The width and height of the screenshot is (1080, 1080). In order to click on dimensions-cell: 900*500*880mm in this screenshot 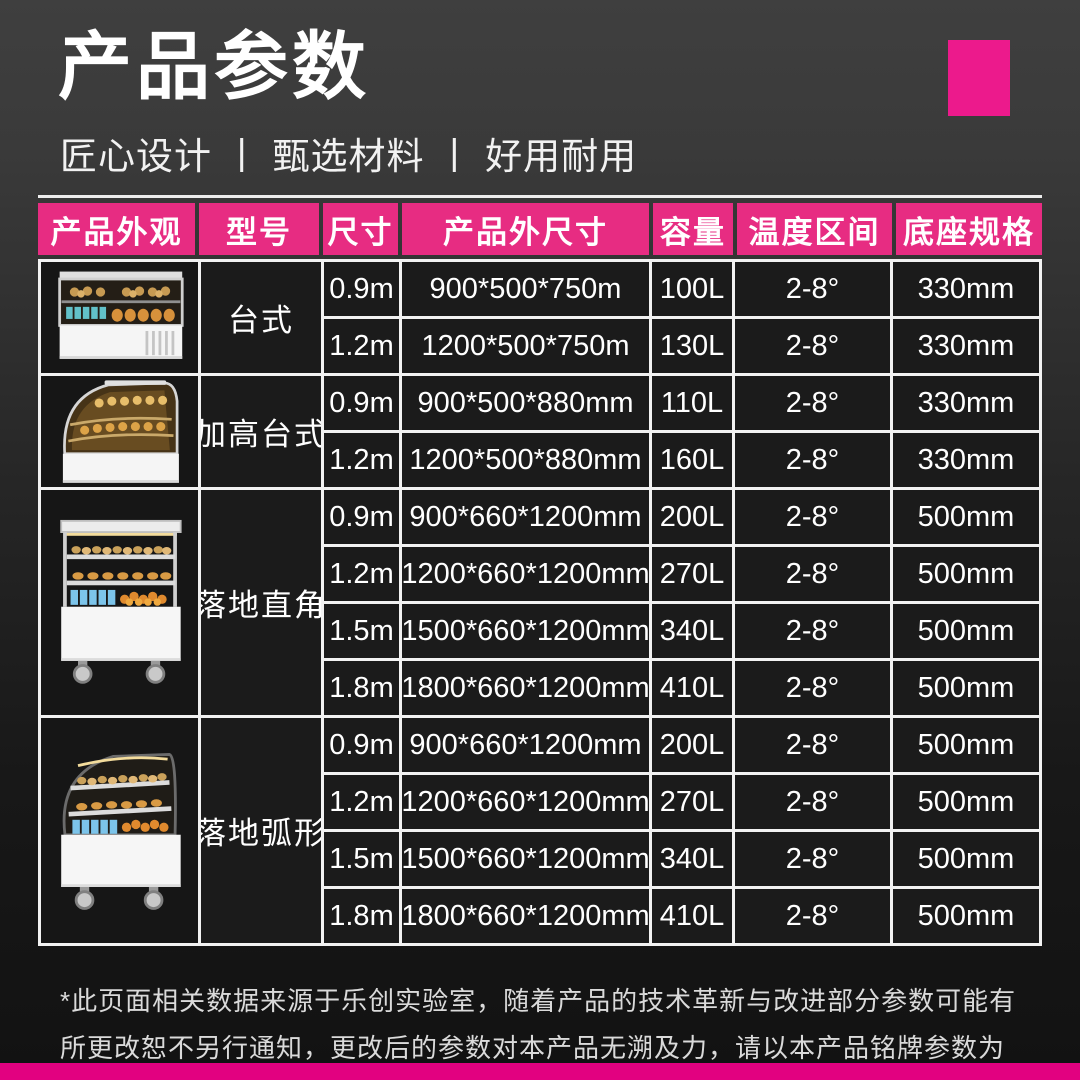, I will do `click(525, 403)`.